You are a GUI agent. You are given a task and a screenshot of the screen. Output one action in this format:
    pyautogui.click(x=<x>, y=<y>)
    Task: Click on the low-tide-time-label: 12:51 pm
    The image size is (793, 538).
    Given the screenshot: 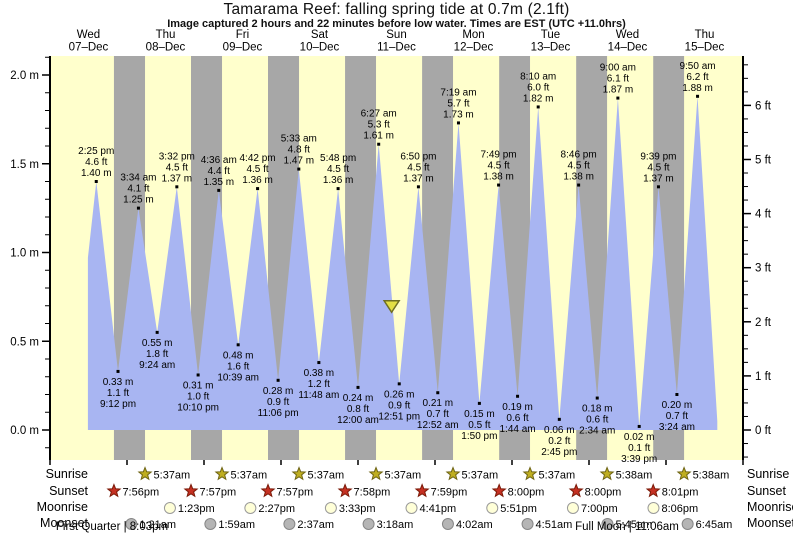 What is the action you would take?
    pyautogui.click(x=399, y=416)
    